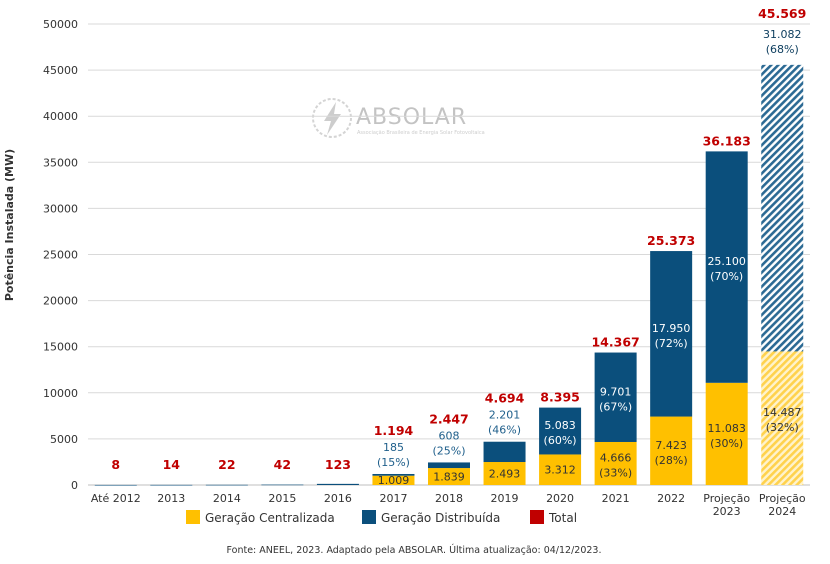 The height and width of the screenshot is (564, 830). Describe the element at coordinates (282, 464) in the screenshot. I see `total-label: 42` at that location.